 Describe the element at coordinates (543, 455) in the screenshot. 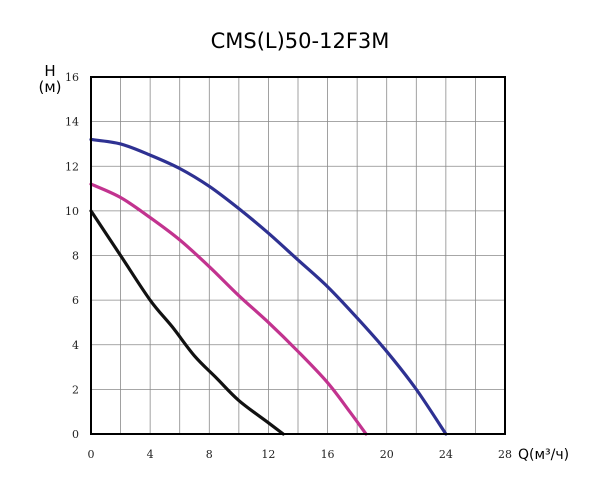

I see `x-axis-label: Q(м³/ч)` at that location.